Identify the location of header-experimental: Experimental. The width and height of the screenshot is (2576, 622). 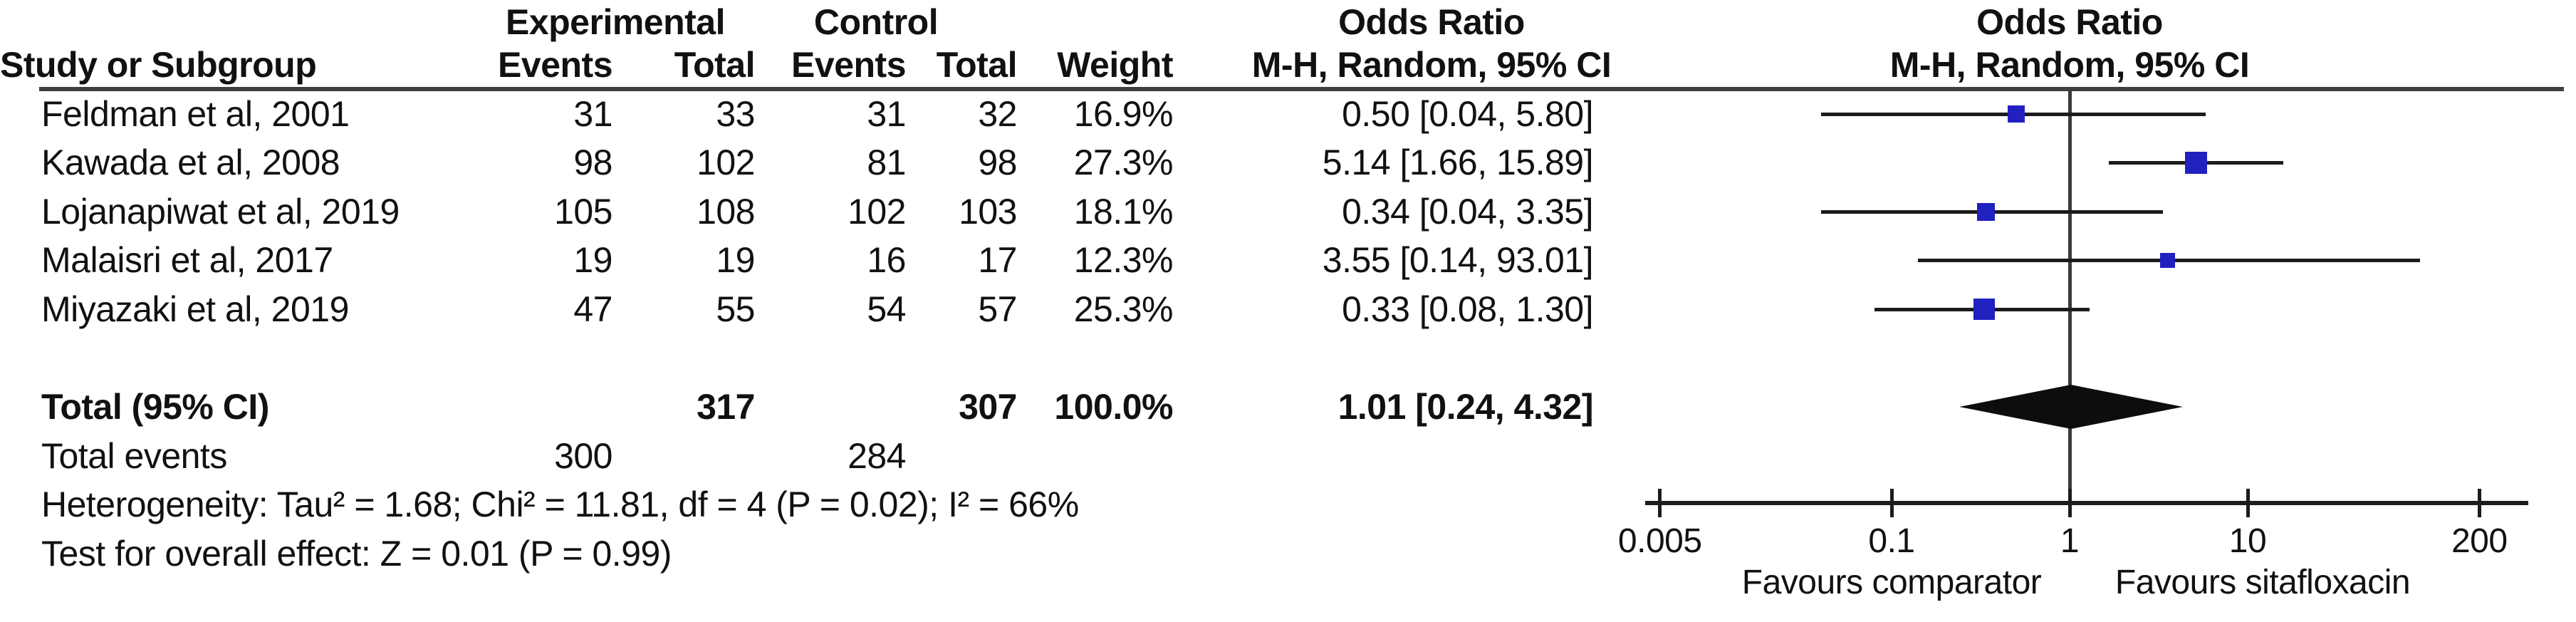
(615, 22).